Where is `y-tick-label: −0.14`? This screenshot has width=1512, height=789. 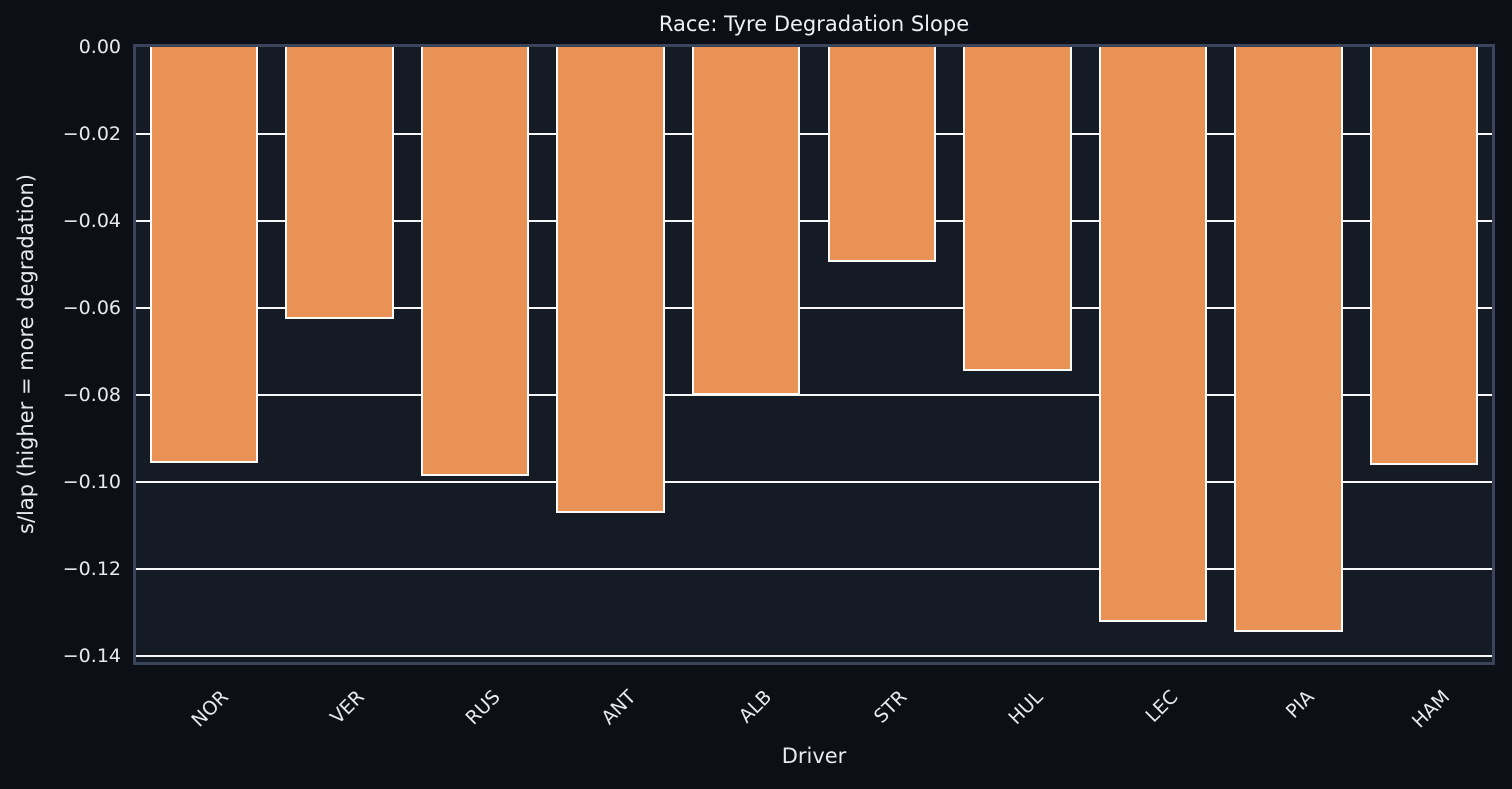
y-tick-label: −0.14 is located at coordinates (91, 656).